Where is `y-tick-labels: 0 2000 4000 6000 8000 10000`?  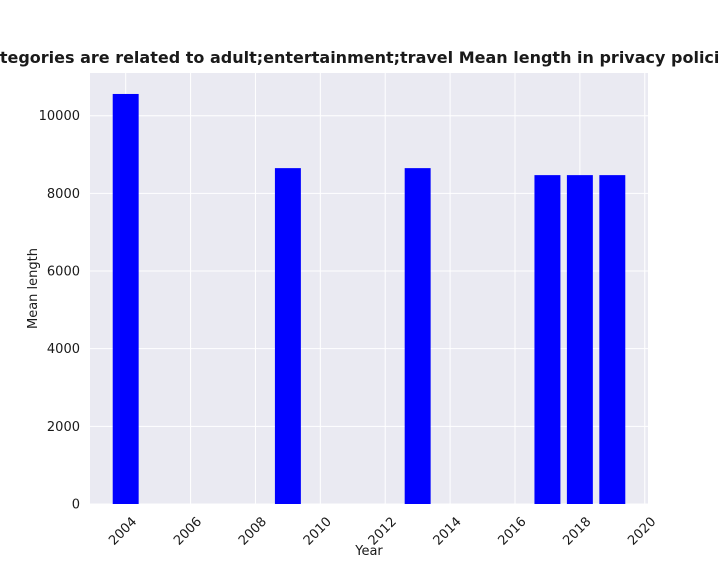 y-tick-labels: 0 2000 4000 6000 8000 10000 is located at coordinates (59, 310).